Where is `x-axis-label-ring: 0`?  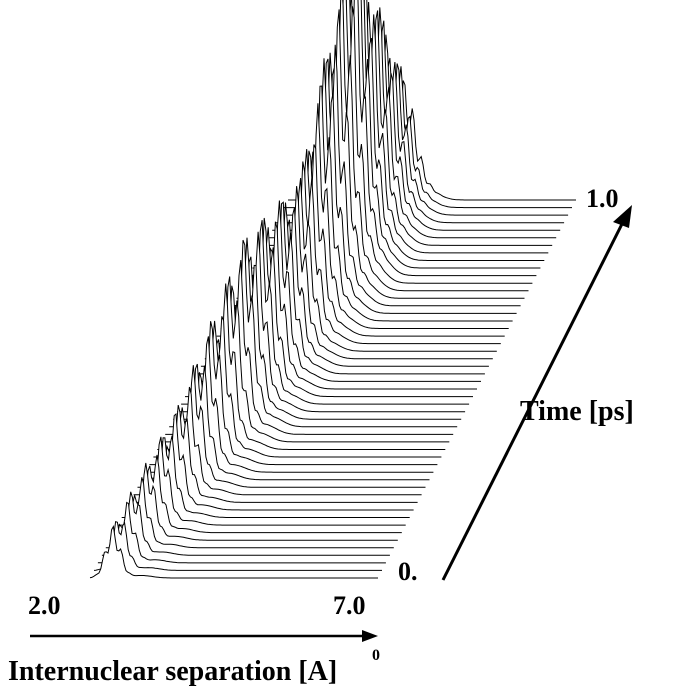 x-axis-label-ring: 0 is located at coordinates (376, 655).